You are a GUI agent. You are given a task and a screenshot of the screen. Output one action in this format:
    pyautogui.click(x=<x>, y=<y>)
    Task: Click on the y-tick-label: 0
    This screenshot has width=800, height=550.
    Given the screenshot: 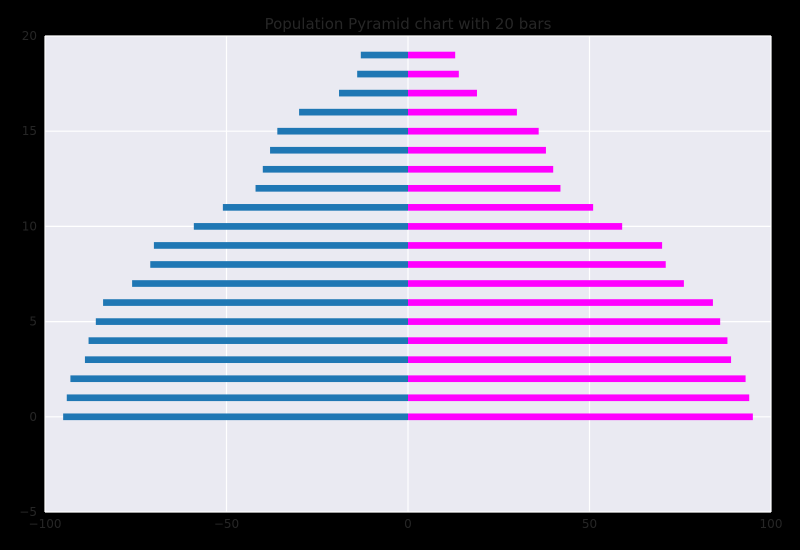 What is the action you would take?
    pyautogui.click(x=33, y=417)
    